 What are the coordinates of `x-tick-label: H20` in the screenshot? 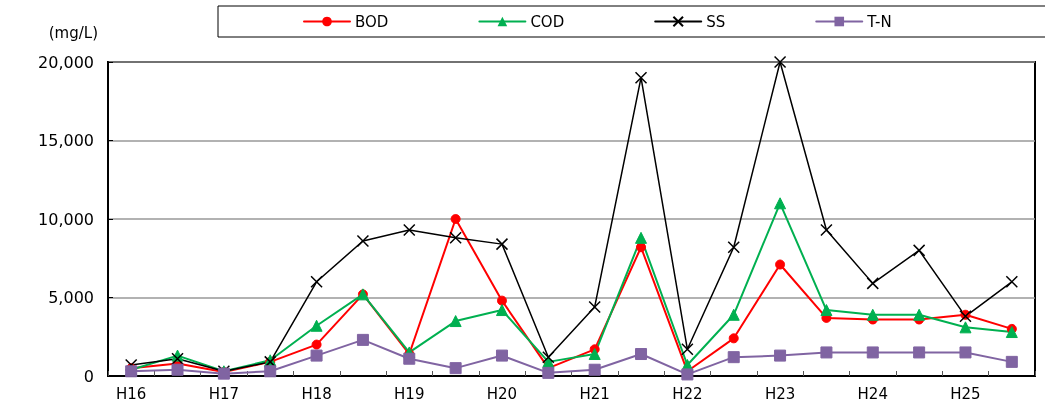 It's located at (502, 393).